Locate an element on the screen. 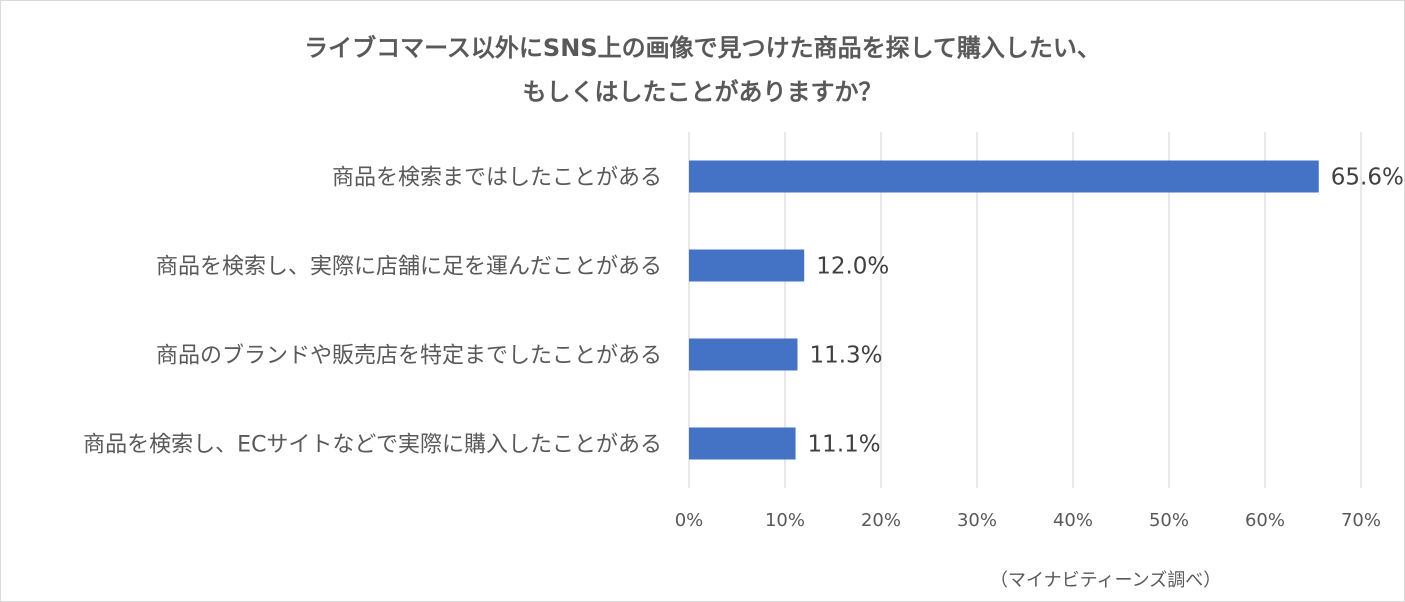 This screenshot has width=1405, height=602. x-tick-label-40: 40% is located at coordinates (1073, 520).